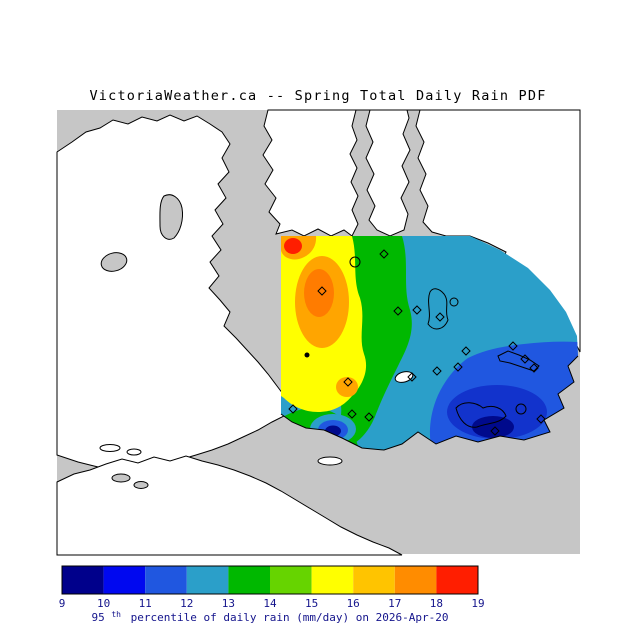 Image resolution: width=640 pixels, height=640 pixels. I want to click on station-markers, so click(417, 342).